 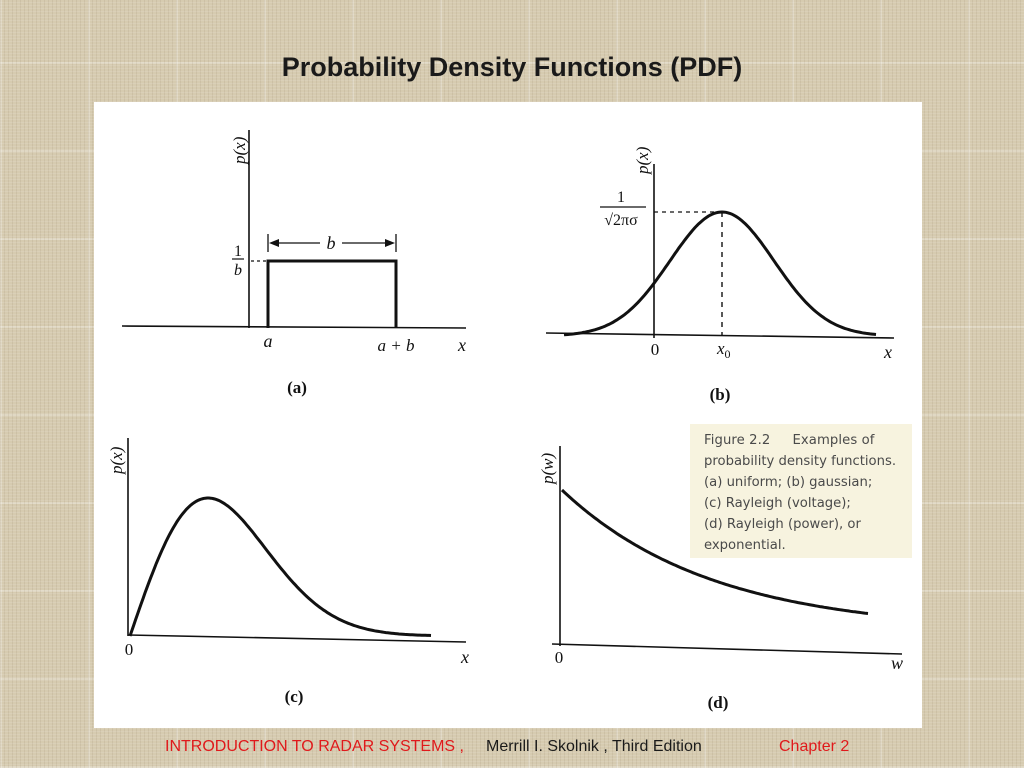 What do you see at coordinates (464, 657) in the screenshot?
I see `panel-c-xlabel: x` at bounding box center [464, 657].